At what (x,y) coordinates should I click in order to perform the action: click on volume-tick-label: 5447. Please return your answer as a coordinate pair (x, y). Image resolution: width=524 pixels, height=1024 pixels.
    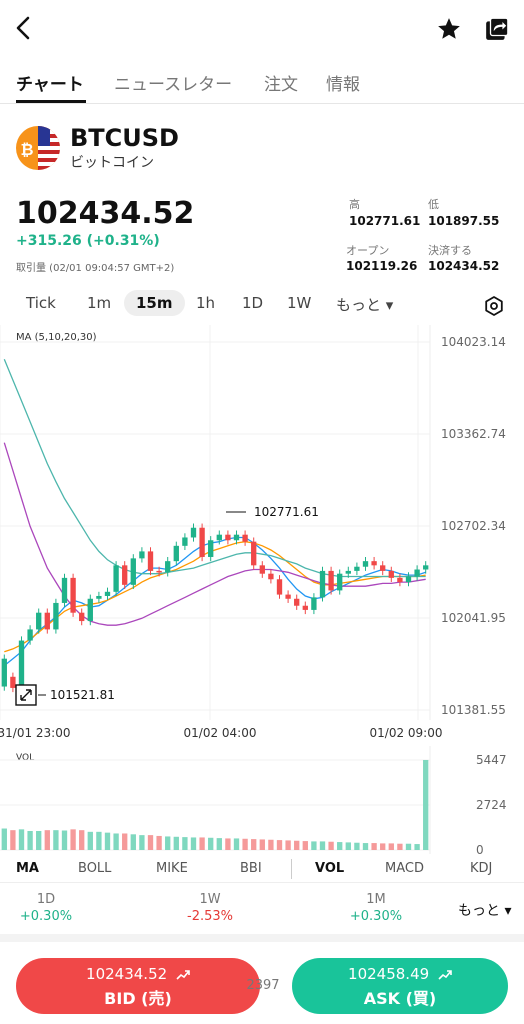
    Looking at the image, I should click on (491, 760).